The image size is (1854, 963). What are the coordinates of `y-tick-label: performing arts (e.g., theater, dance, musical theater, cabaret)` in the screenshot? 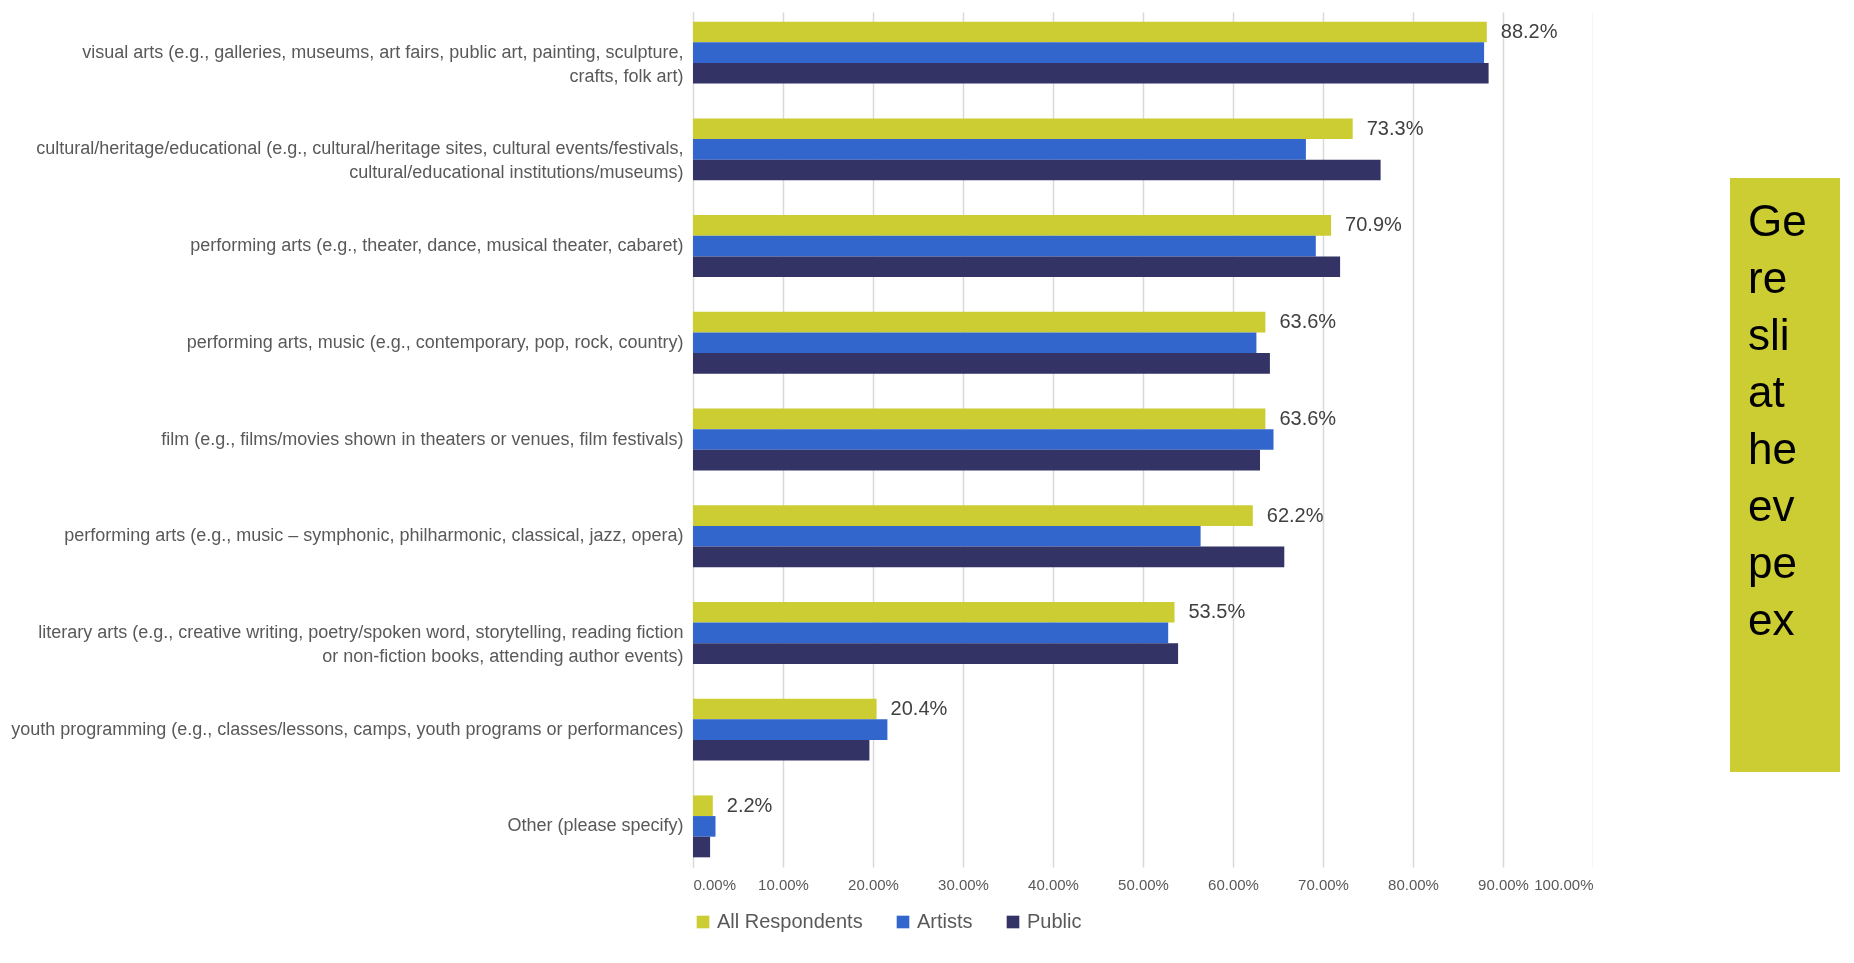 It's located at (437, 245).